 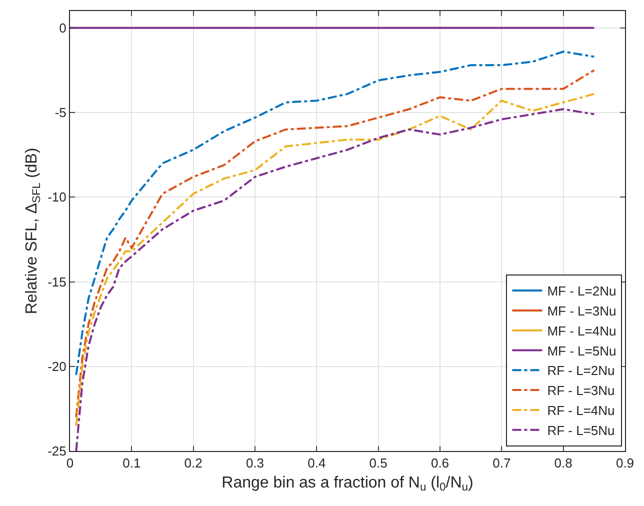 What do you see at coordinates (131, 463) in the screenshot?
I see `x-tick-label: 0.1` at bounding box center [131, 463].